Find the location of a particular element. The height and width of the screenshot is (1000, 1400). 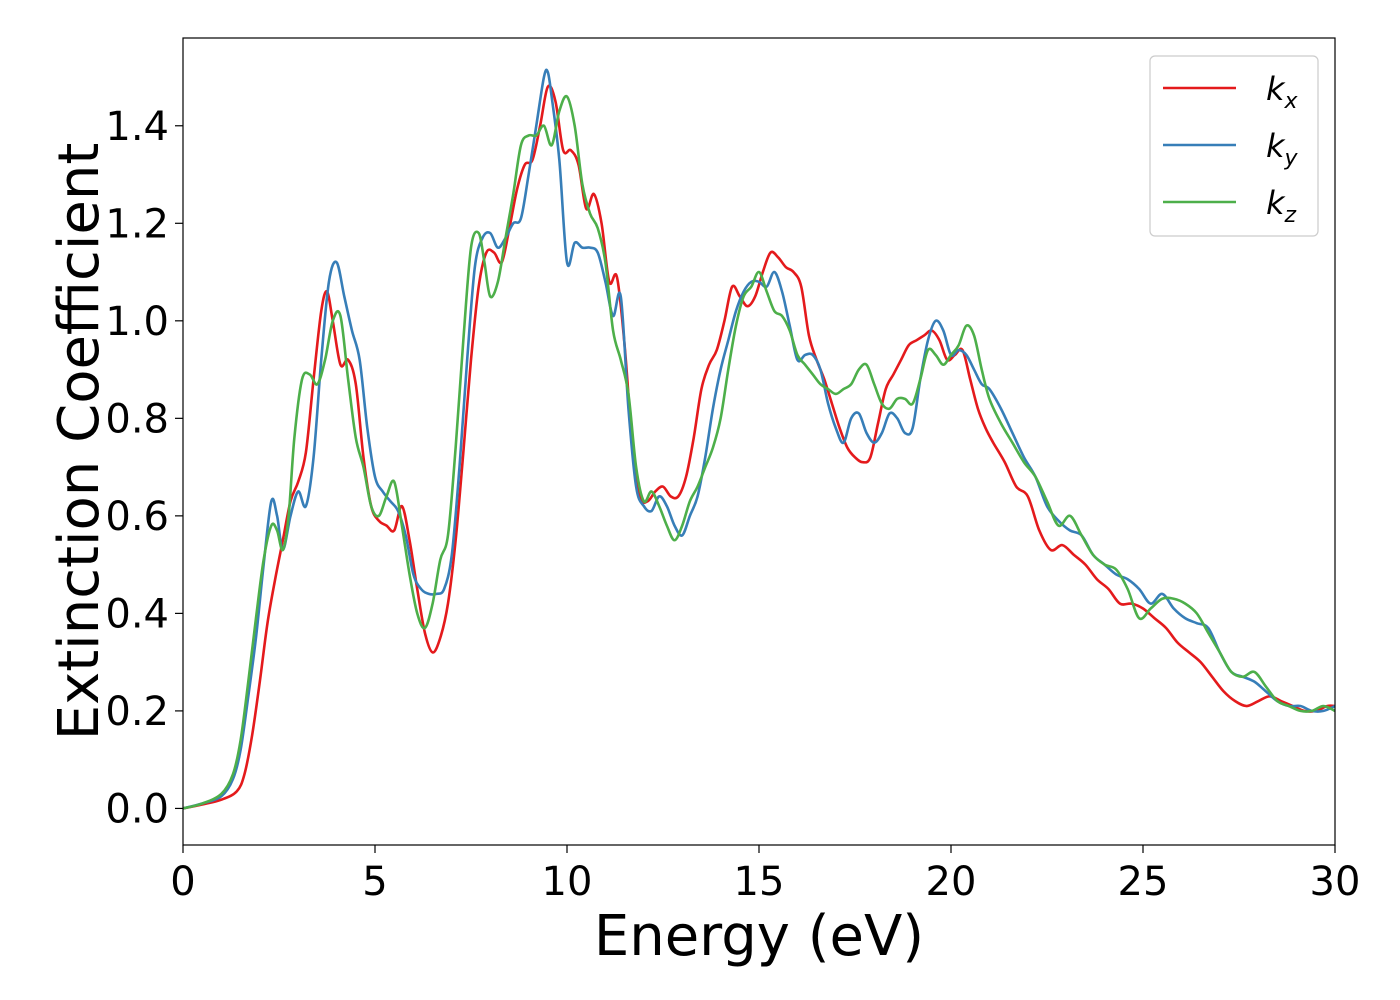

y-tick-label: 1.2 is located at coordinates (137, 224).